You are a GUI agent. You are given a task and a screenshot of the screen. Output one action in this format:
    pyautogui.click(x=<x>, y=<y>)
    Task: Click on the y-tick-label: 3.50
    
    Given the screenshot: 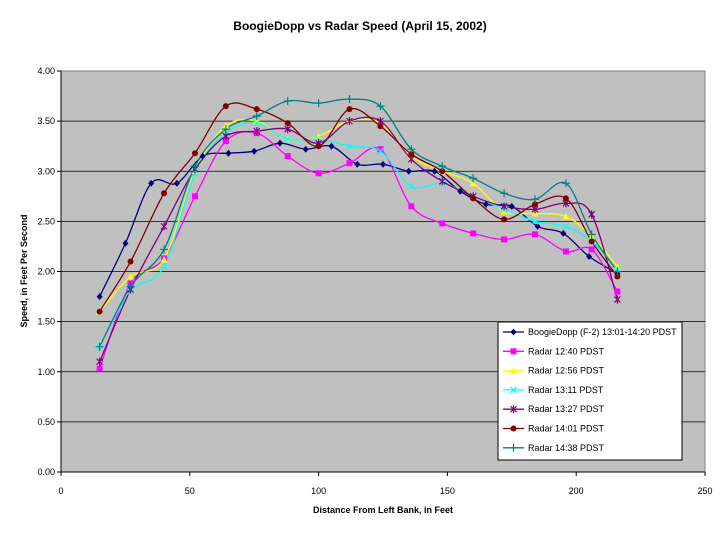 What is the action you would take?
    pyautogui.click(x=46, y=121)
    